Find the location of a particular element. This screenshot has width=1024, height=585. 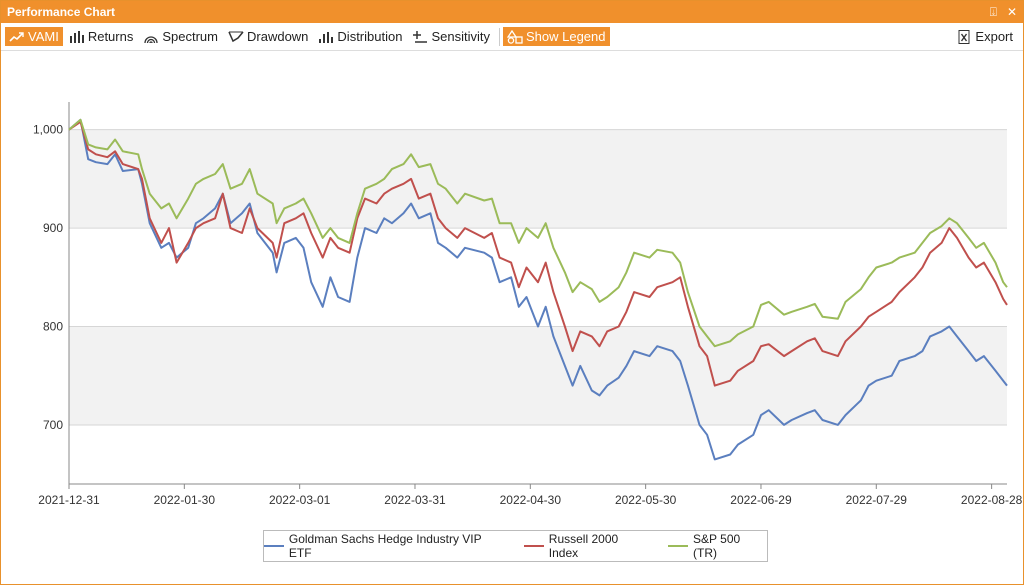

spectrum-button: Spectrum is located at coordinates (180, 36).